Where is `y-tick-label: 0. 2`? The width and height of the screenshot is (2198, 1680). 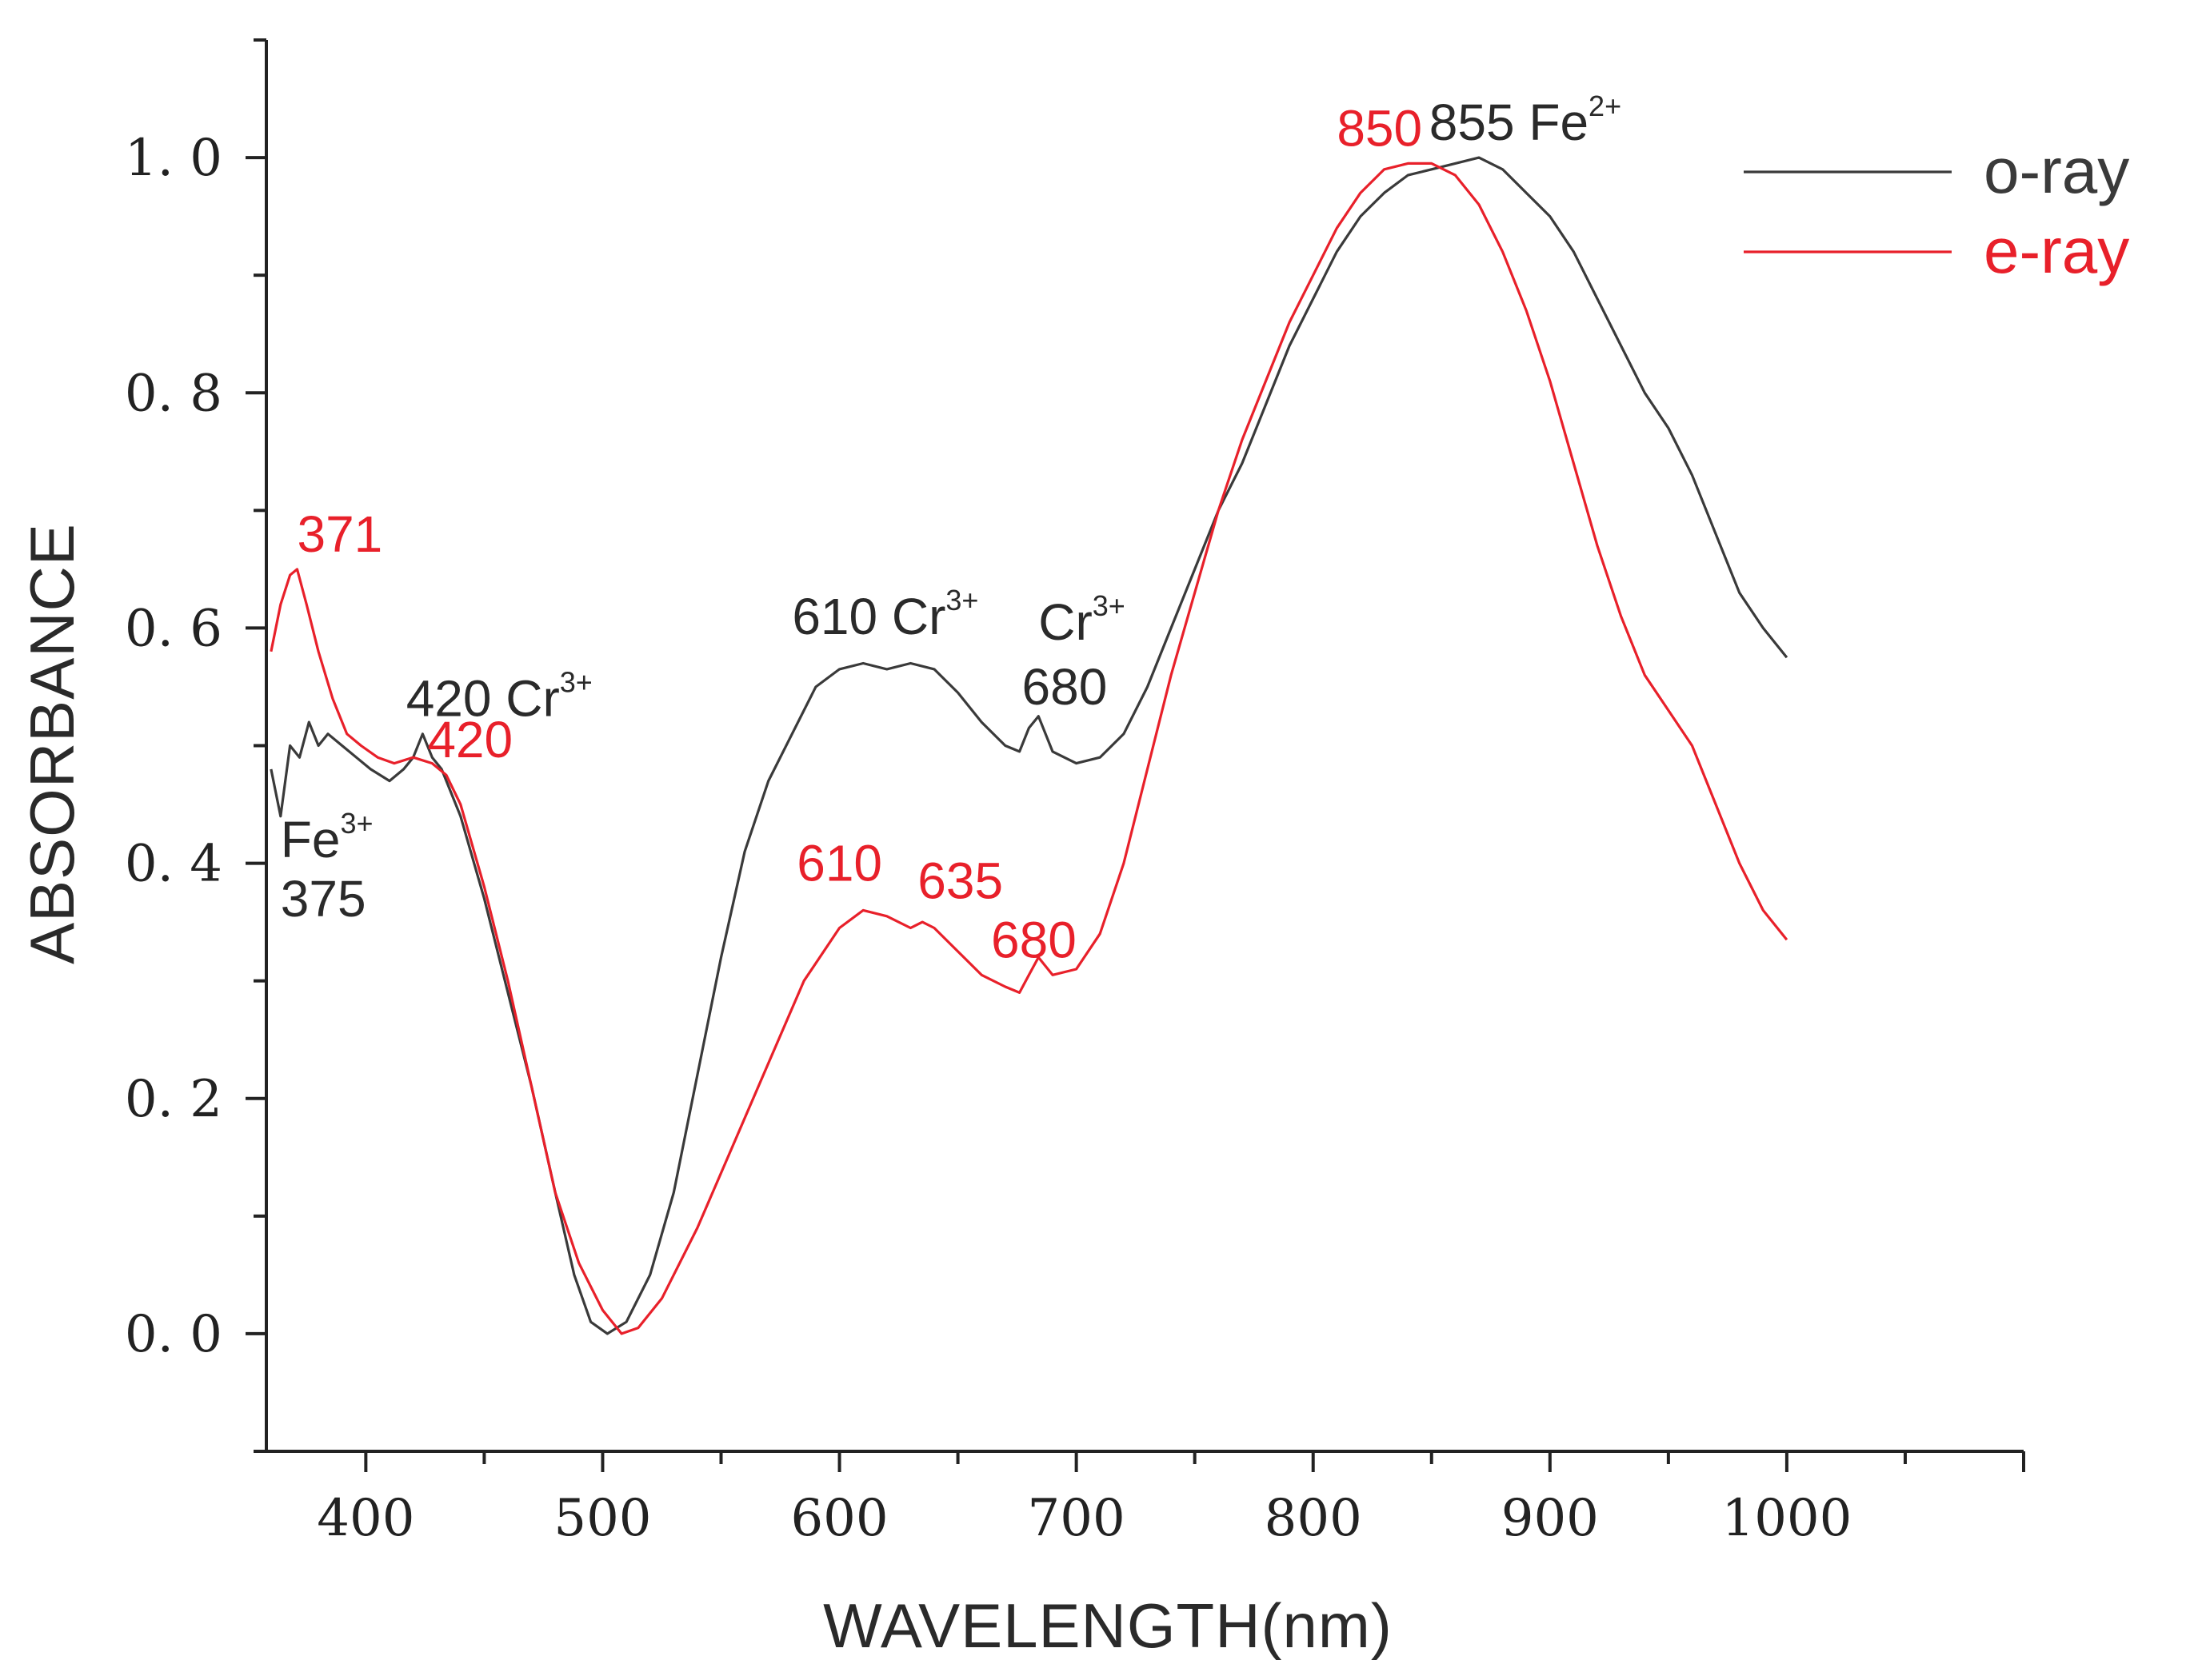
y-tick-label: 0. 2 is located at coordinates (174, 1099).